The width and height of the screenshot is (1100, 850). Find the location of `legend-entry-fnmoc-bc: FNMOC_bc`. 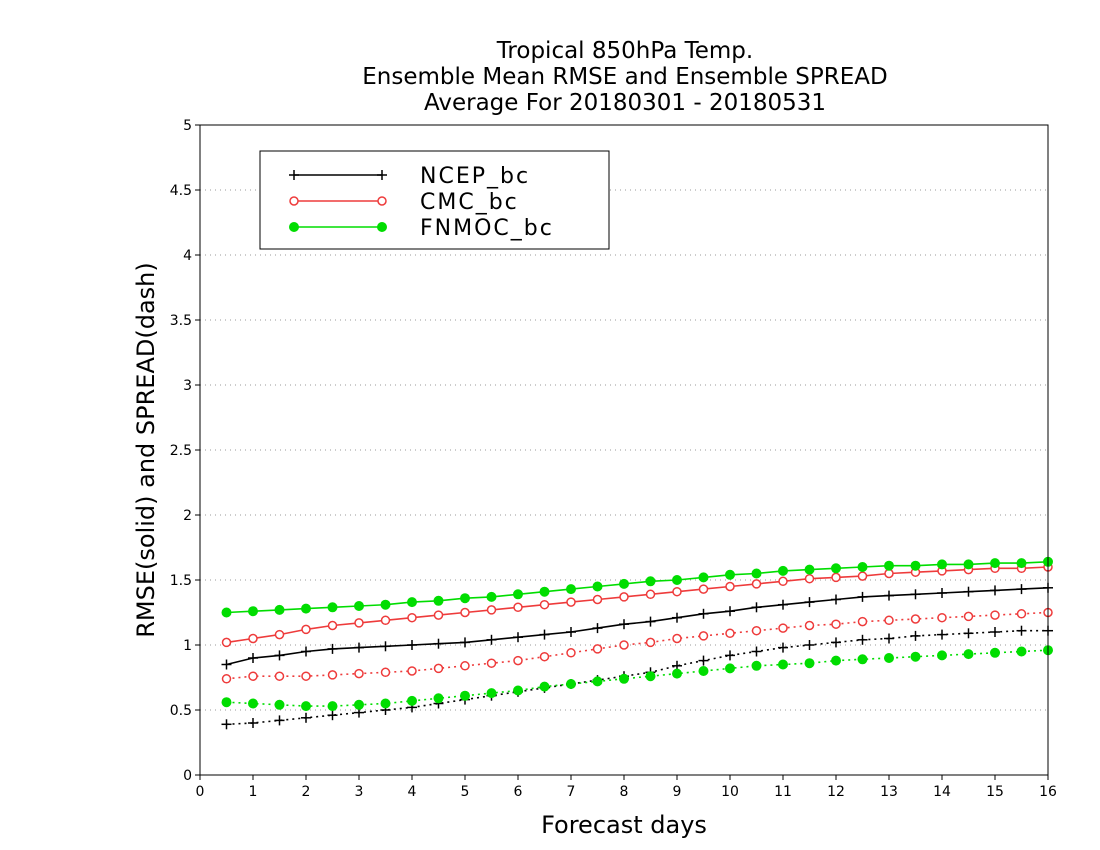

legend-entry-fnmoc-bc: FNMOC_bc is located at coordinates (420, 228).